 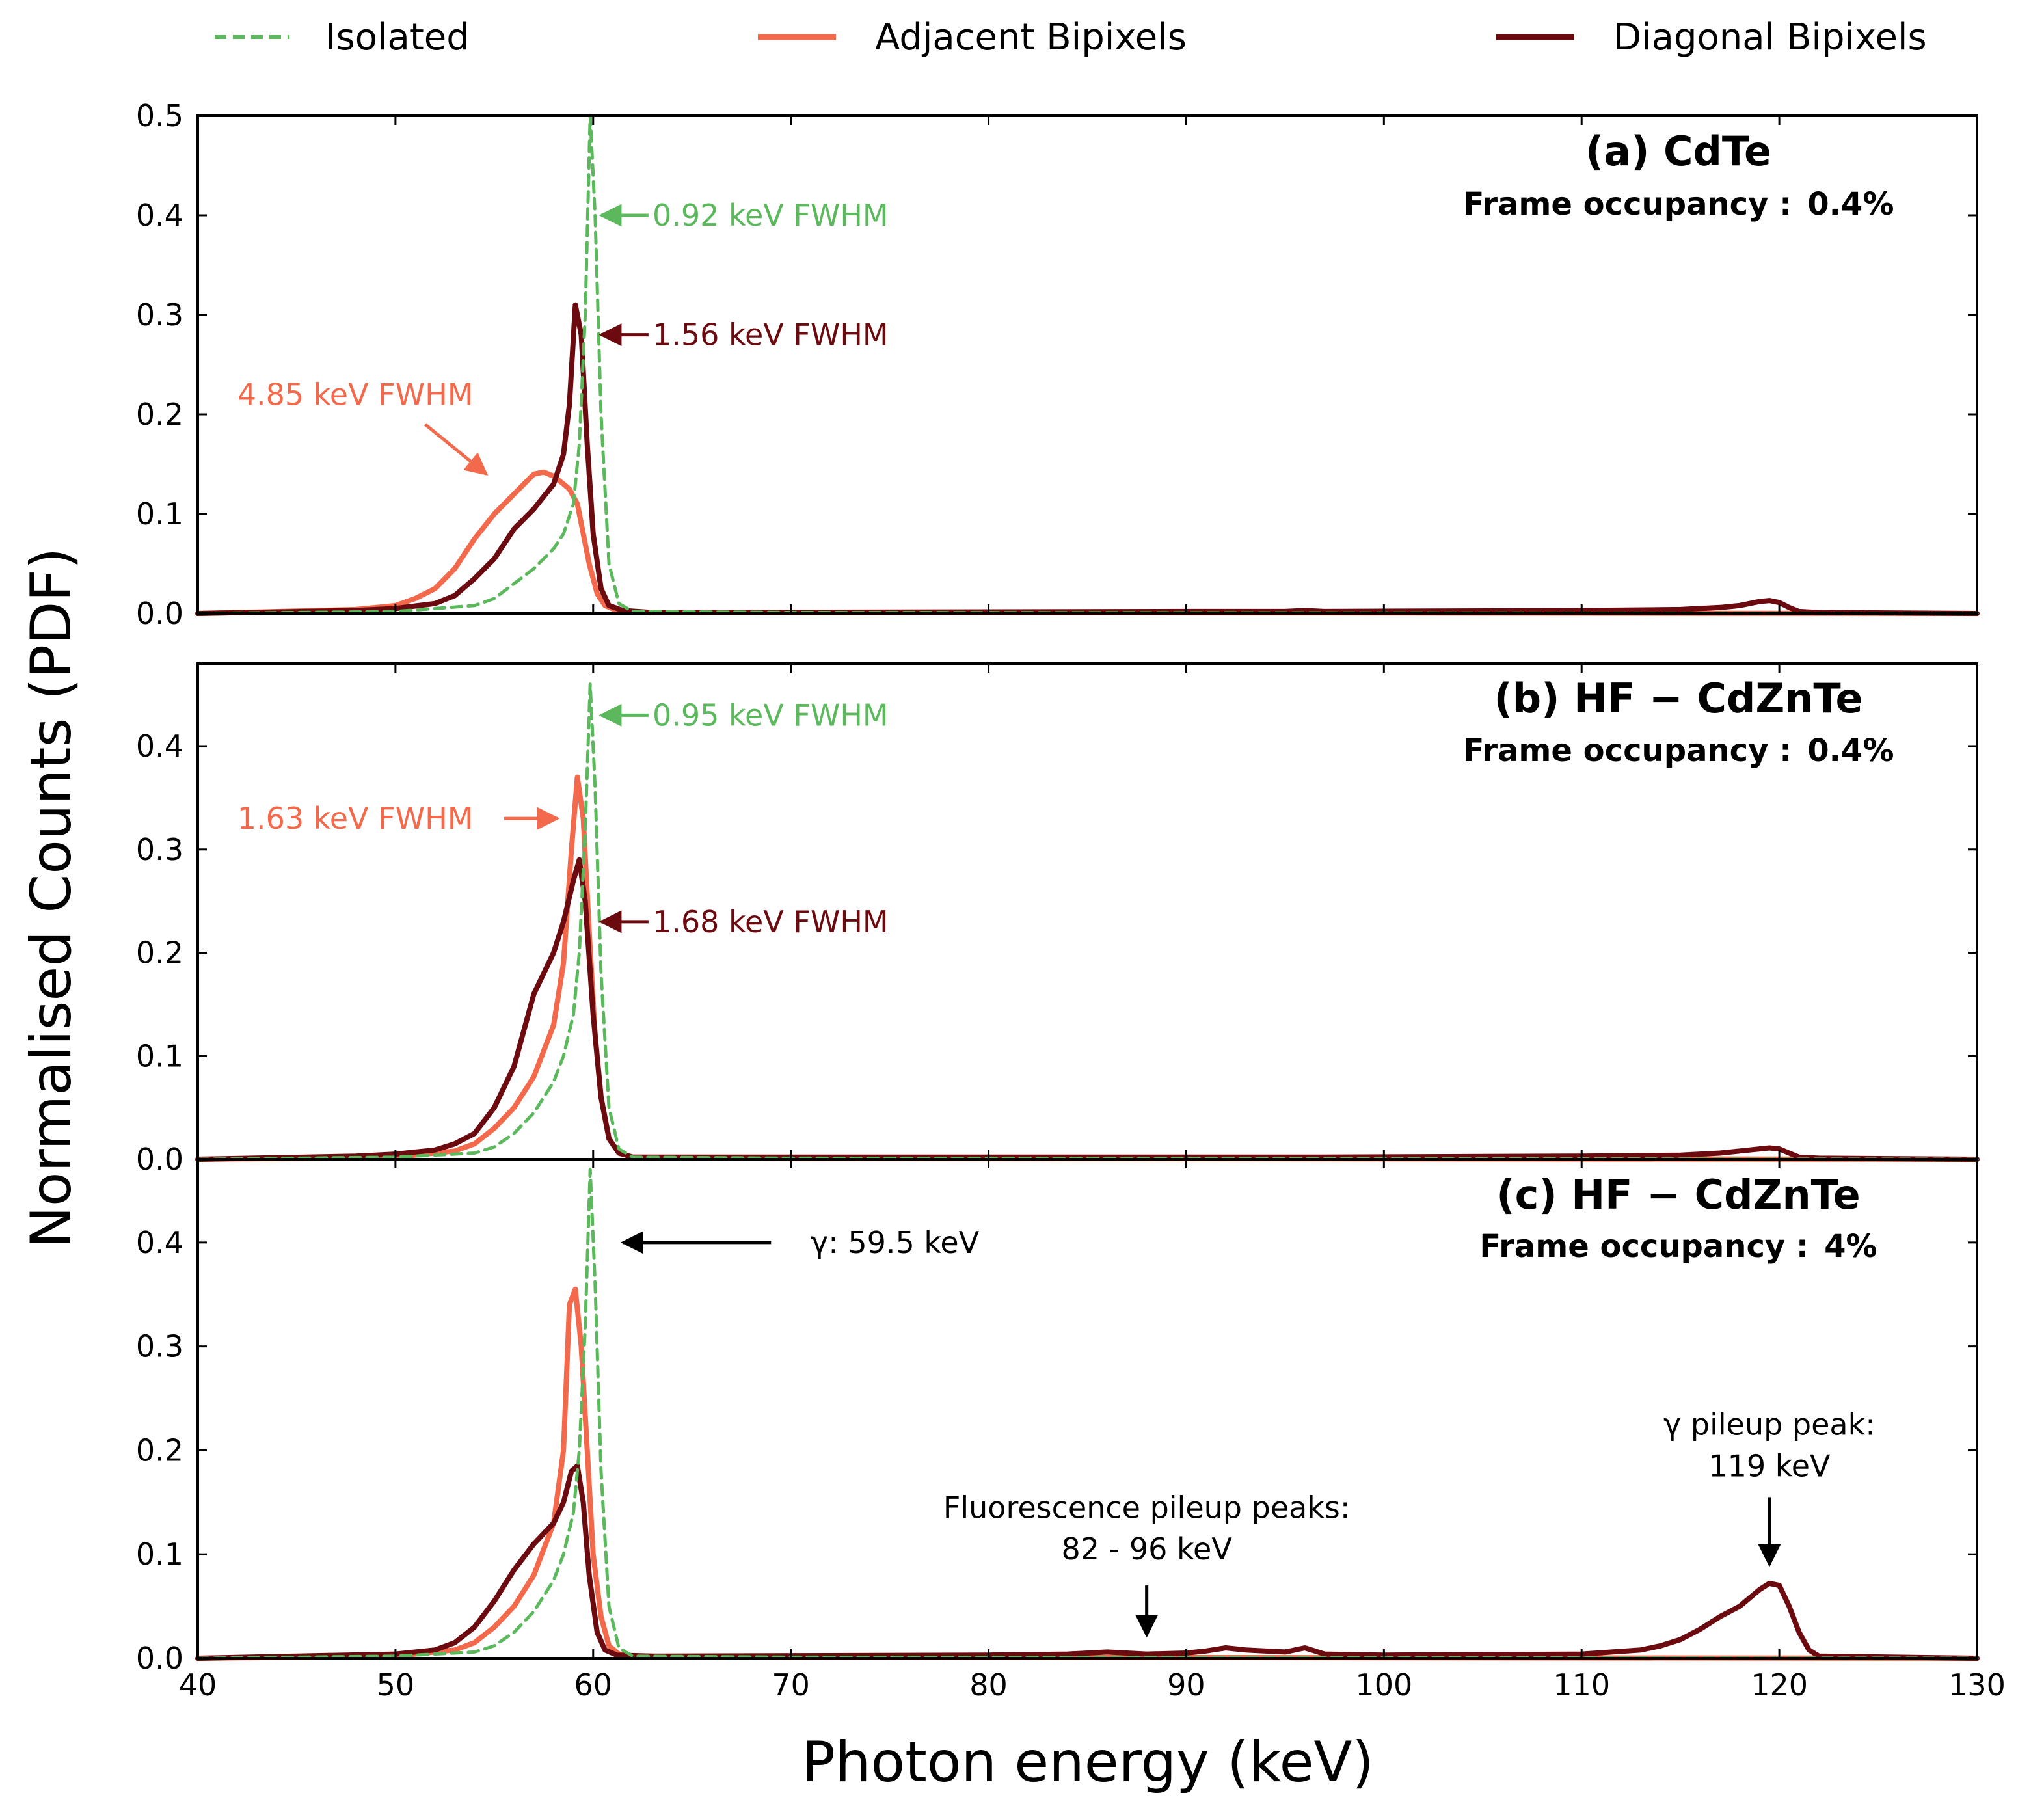 What do you see at coordinates (895, 1242) in the screenshot?
I see `c-annotation-0: γ: 59.5 keV` at bounding box center [895, 1242].